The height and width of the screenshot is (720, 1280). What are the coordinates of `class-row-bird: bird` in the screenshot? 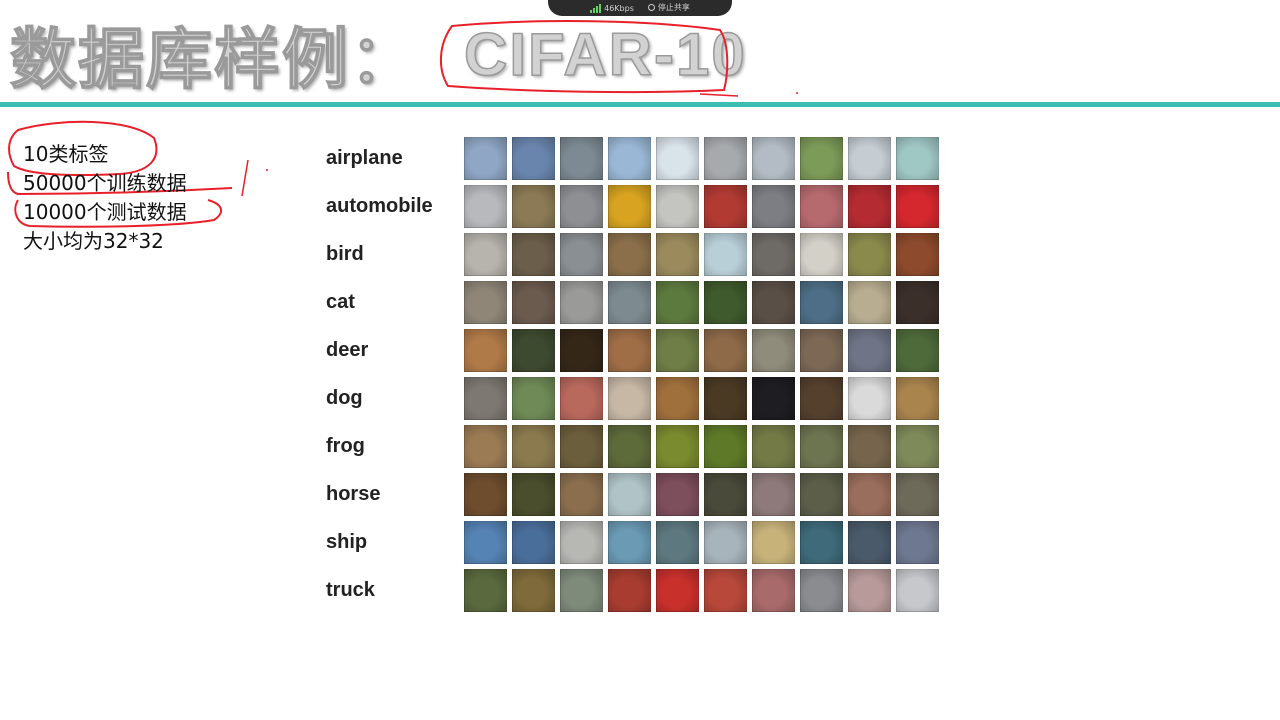 It's located at (632, 254).